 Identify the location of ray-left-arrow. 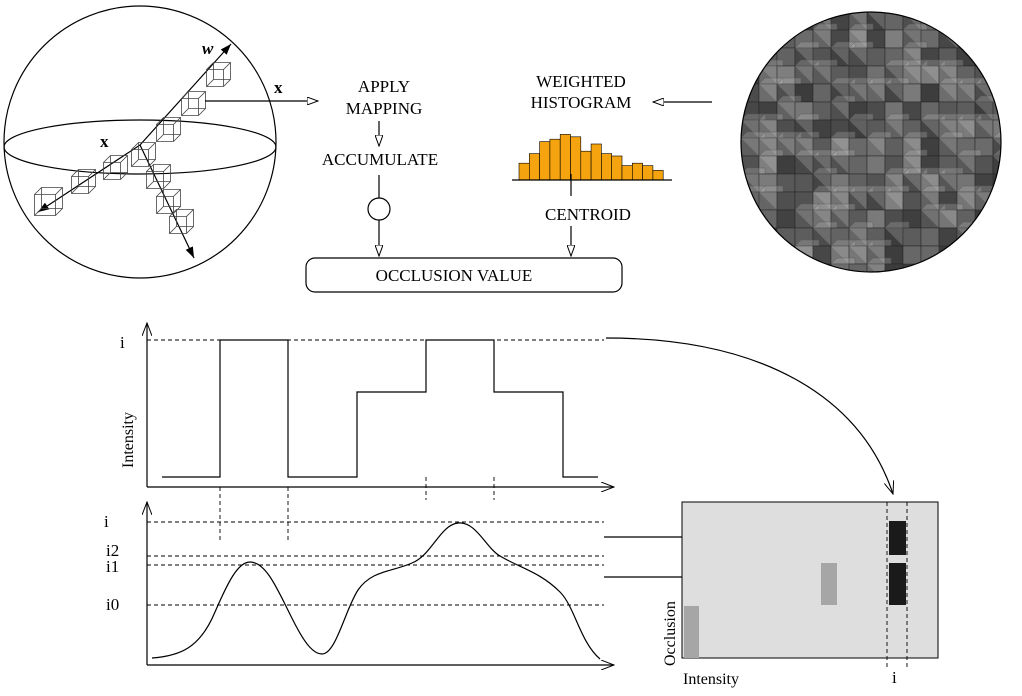
(89, 178).